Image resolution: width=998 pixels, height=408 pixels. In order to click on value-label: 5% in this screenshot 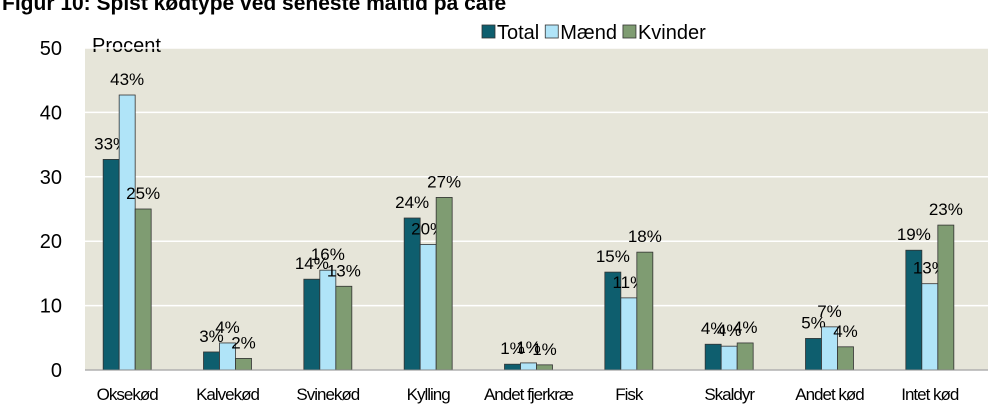, I will do `click(813, 322)`.